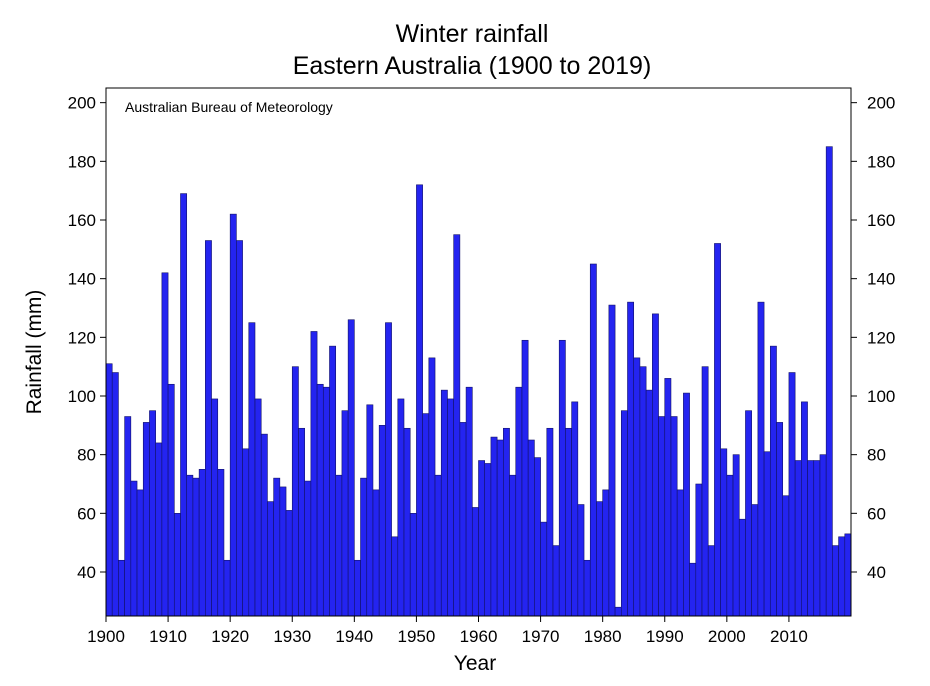 The image size is (930, 686). I want to click on bar-2000, so click(730, 545).